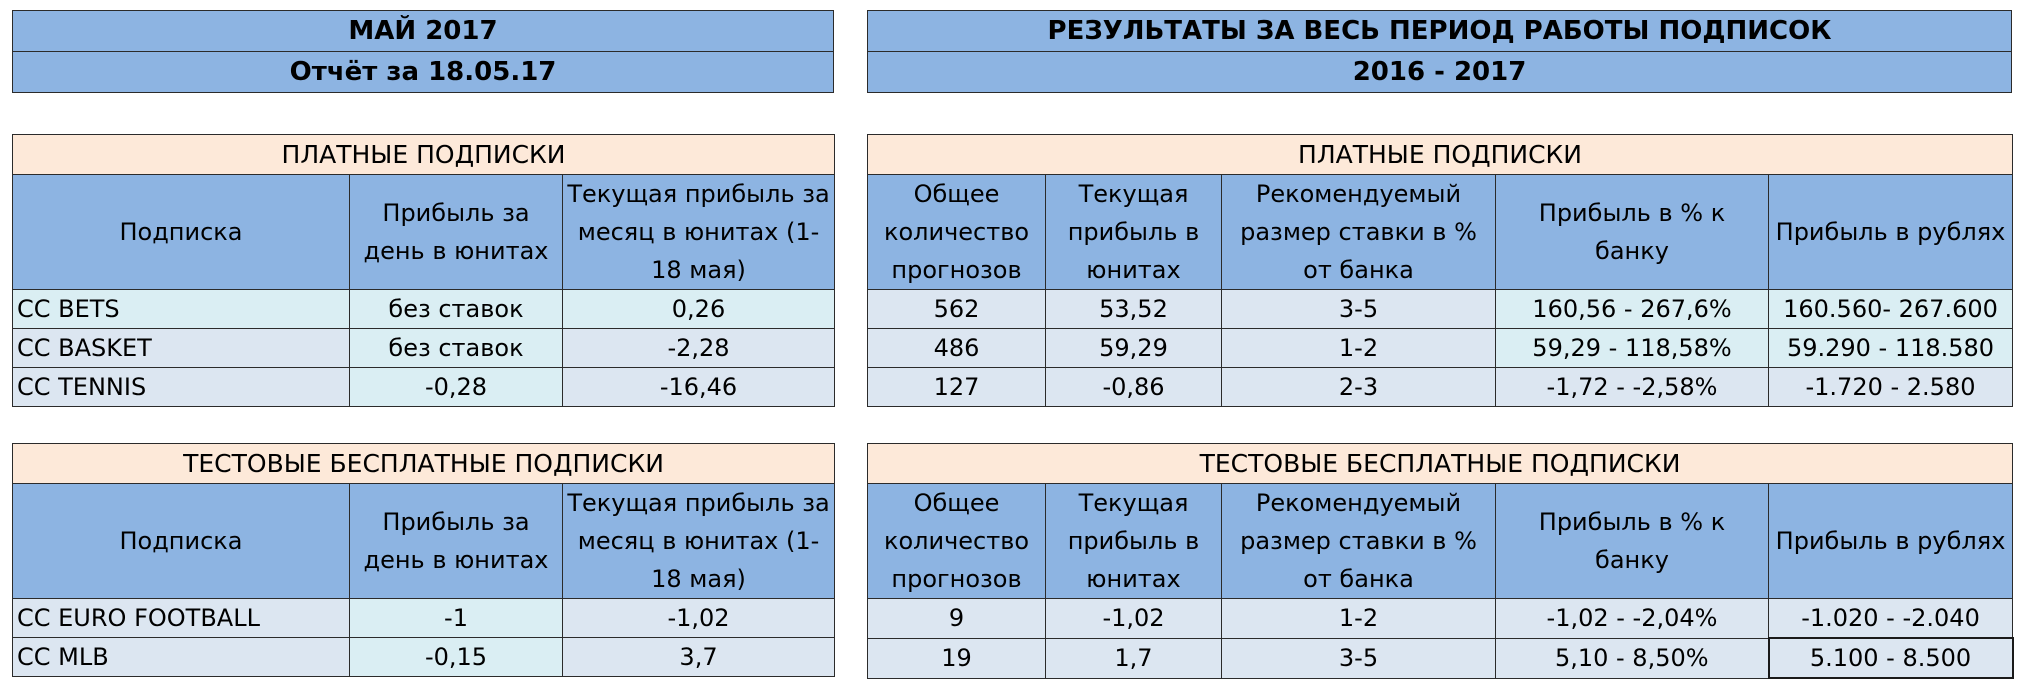 The width and height of the screenshot is (2023, 688). Describe the element at coordinates (423, 31) in the screenshot. I see `month-title: МАЙ 2017` at that location.